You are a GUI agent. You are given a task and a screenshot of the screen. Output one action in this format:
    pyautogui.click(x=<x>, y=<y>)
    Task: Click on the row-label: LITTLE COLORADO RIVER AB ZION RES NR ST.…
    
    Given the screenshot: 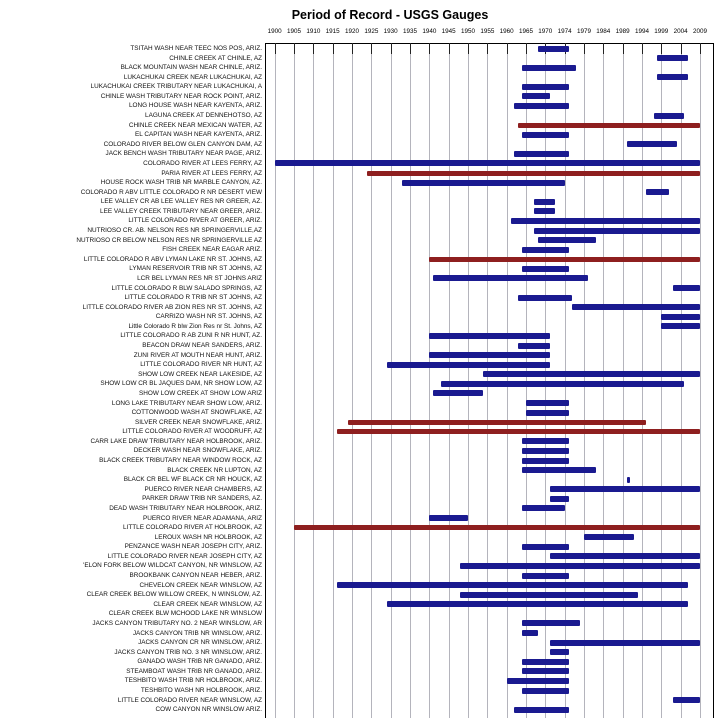 What is the action you would take?
    pyautogui.click(x=172, y=307)
    